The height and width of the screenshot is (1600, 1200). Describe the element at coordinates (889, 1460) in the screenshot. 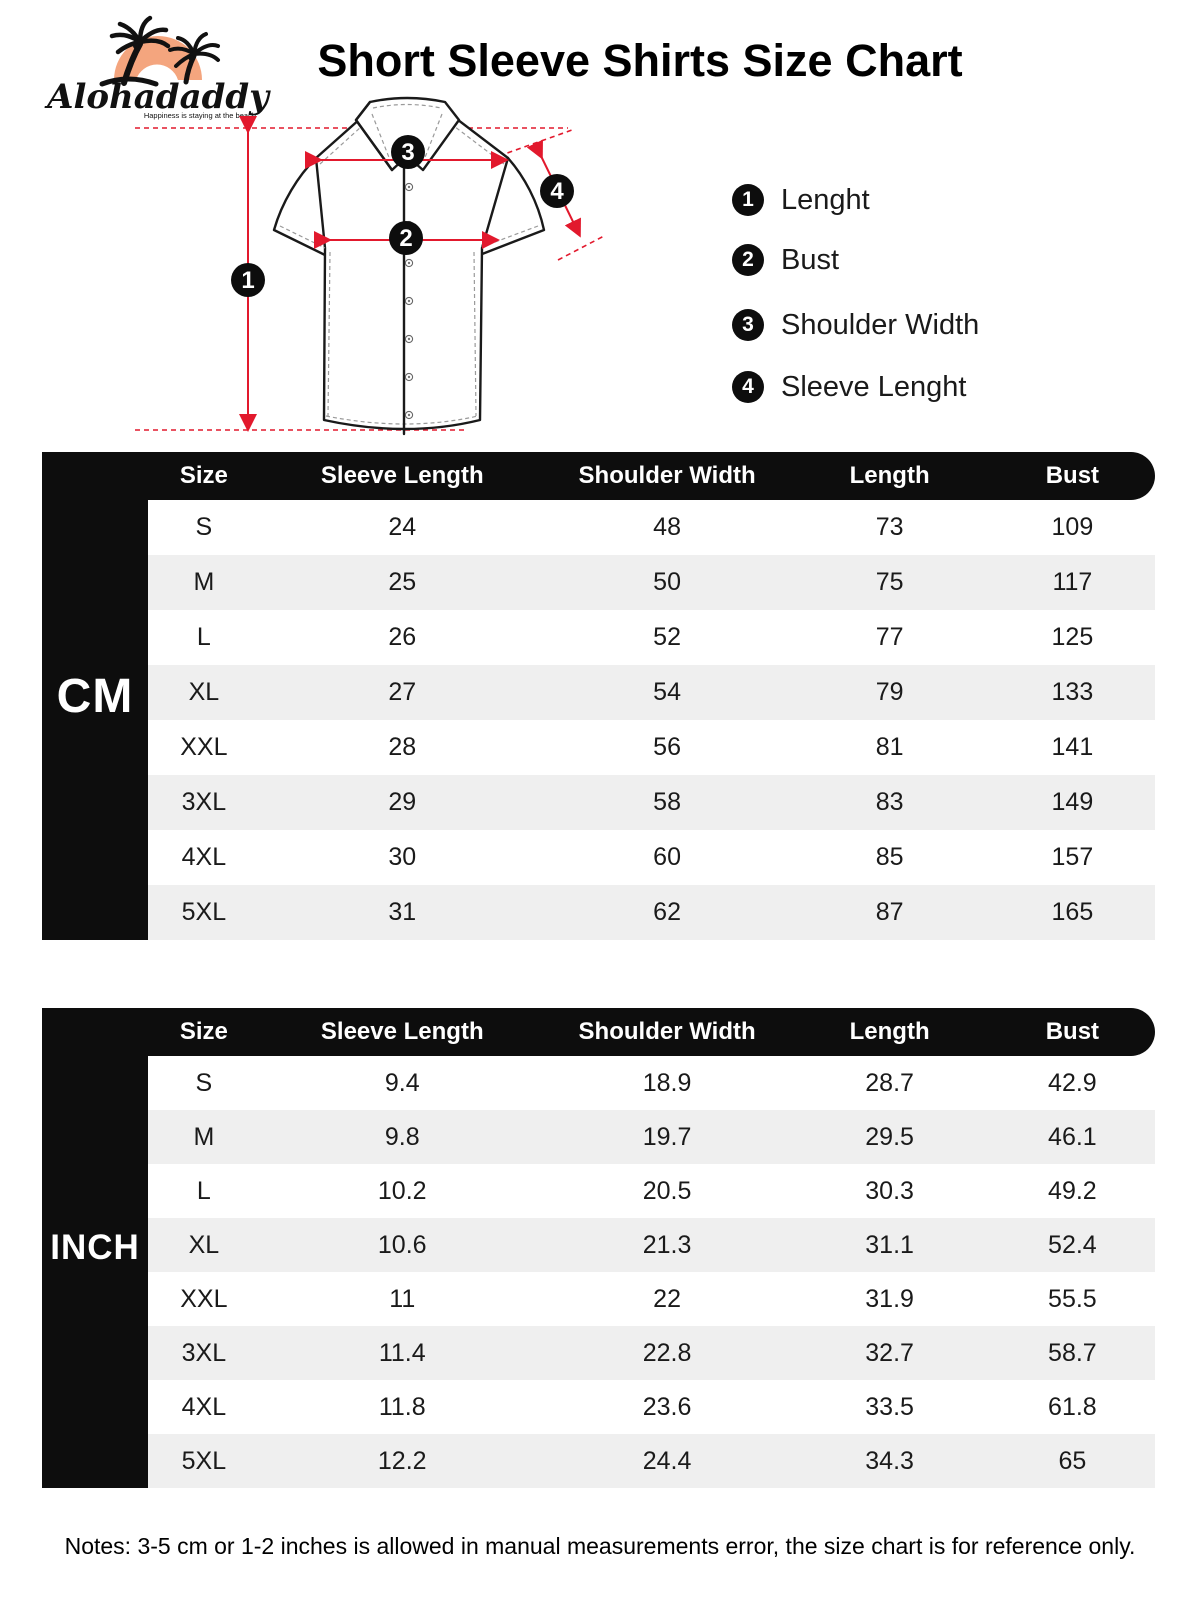

I see `measurement-cell: 34.3` at that location.